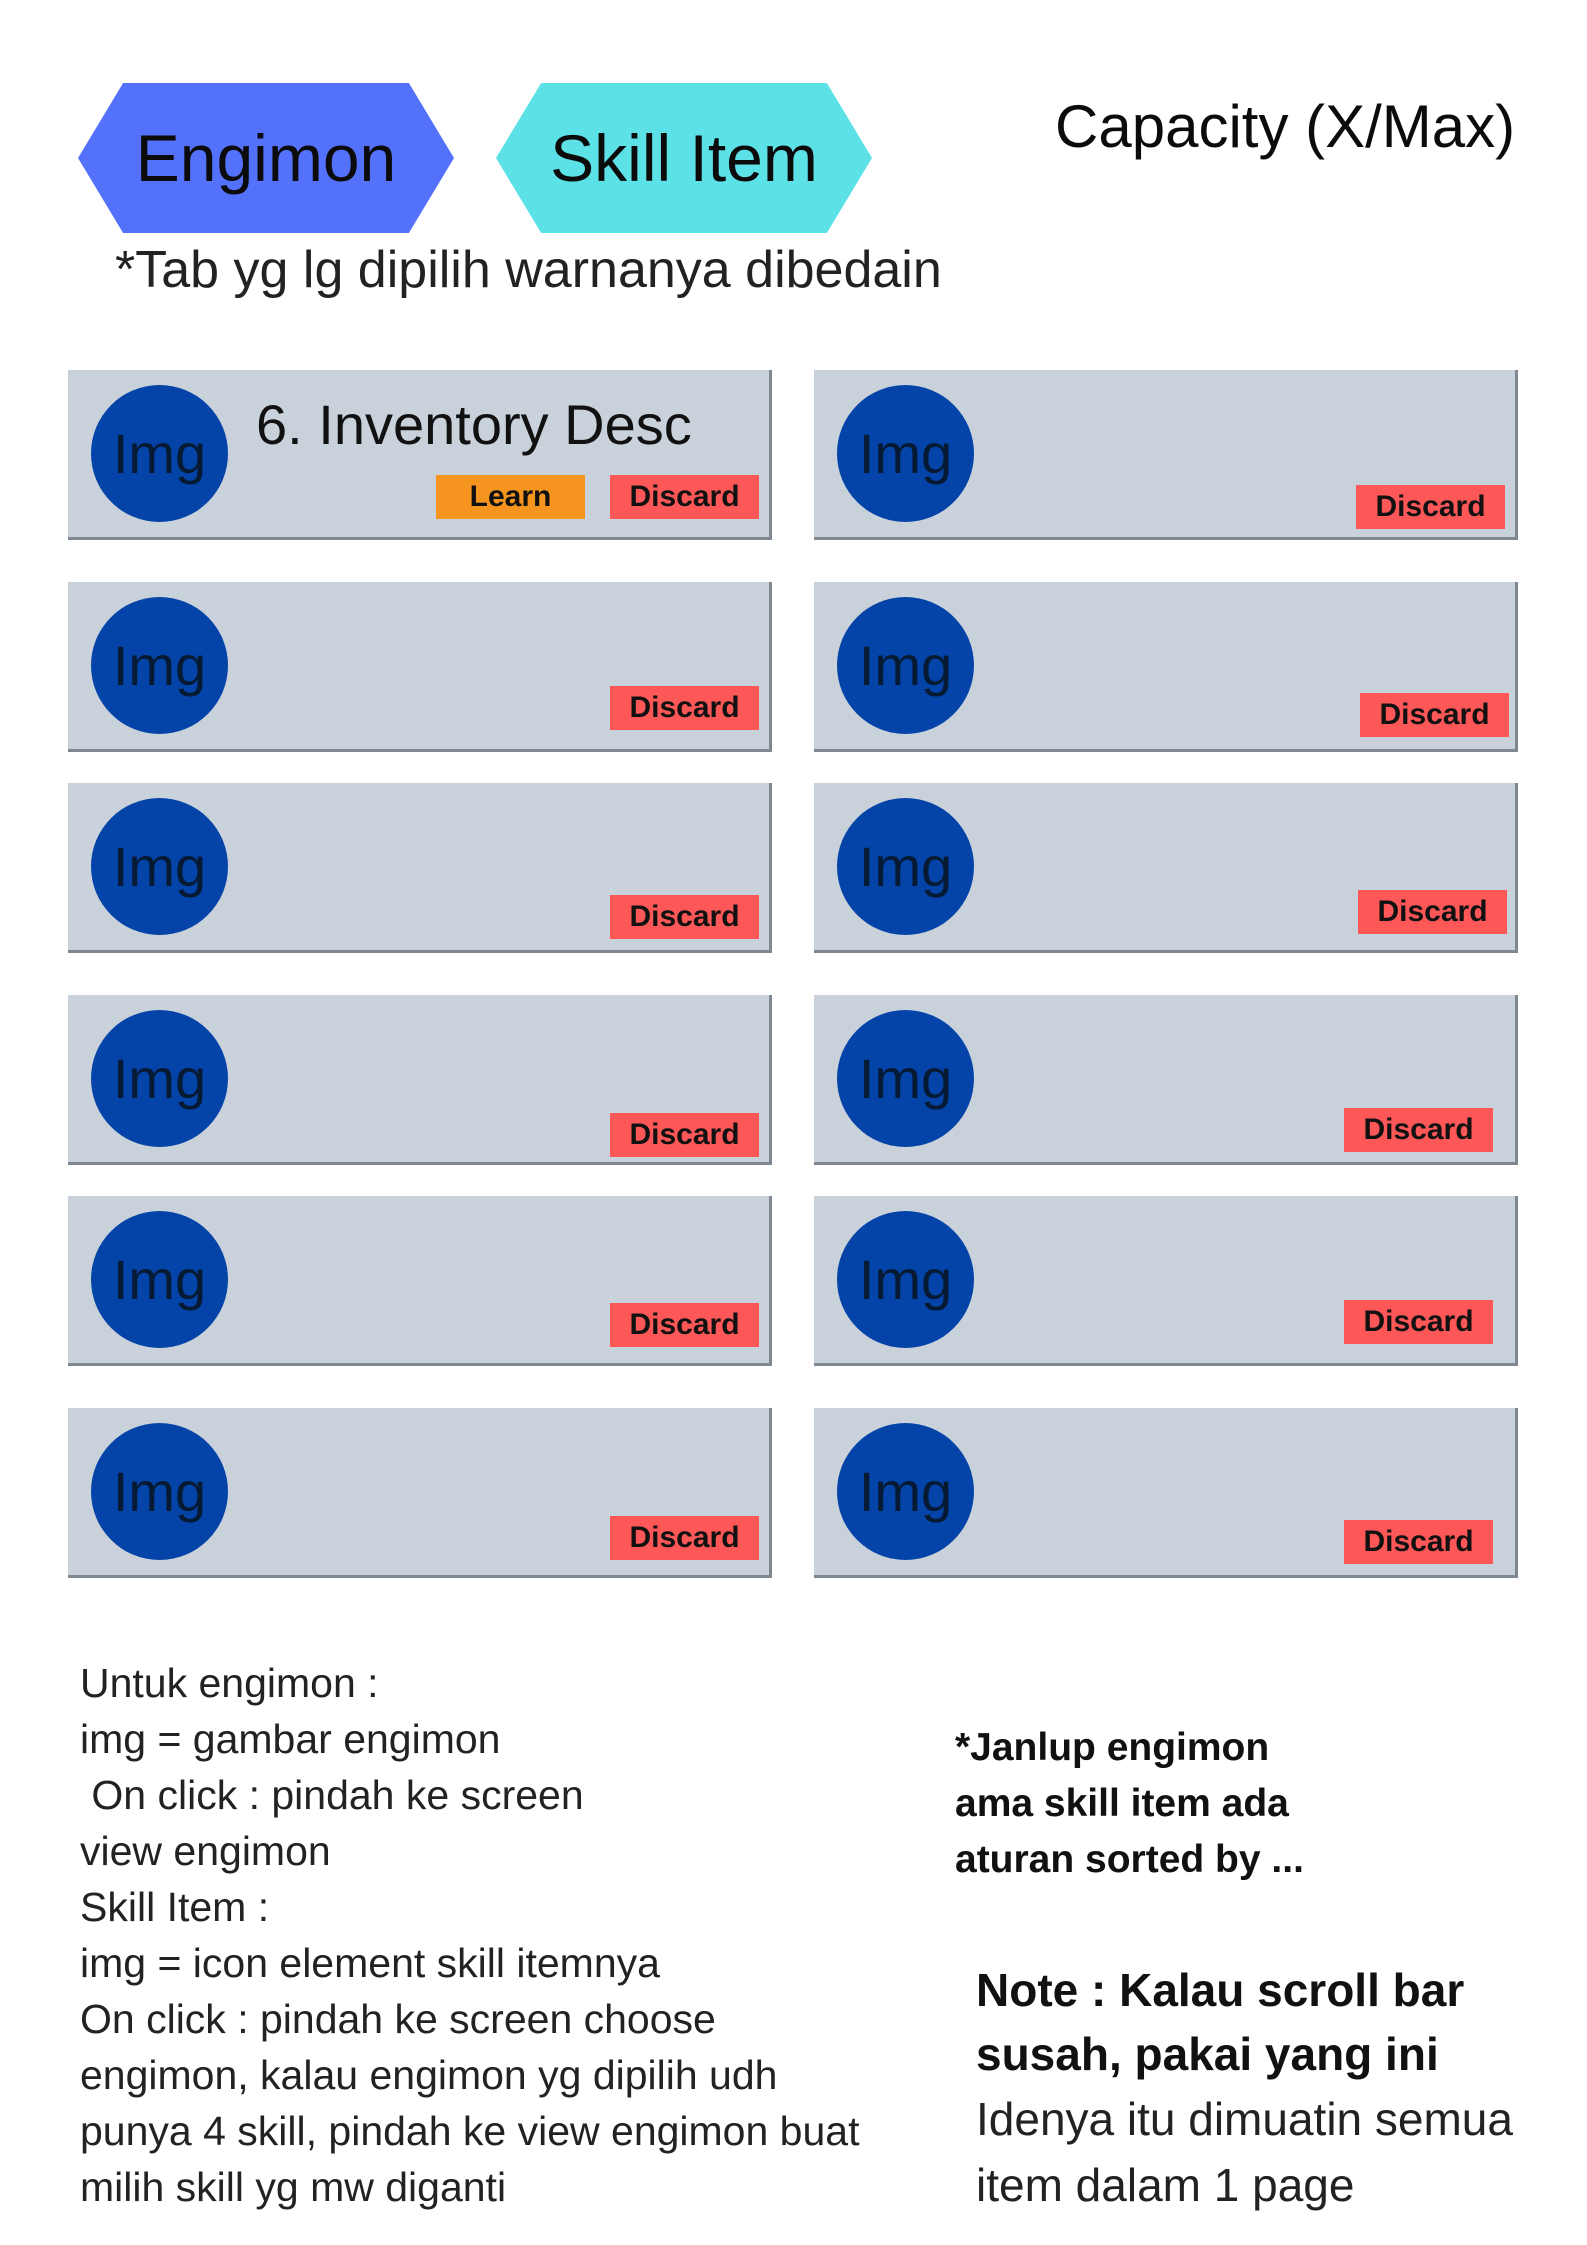 The width and height of the screenshot is (1587, 2245). Describe the element at coordinates (1112, 1747) in the screenshot. I see `sort-note-line: *Janlup engimon` at that location.